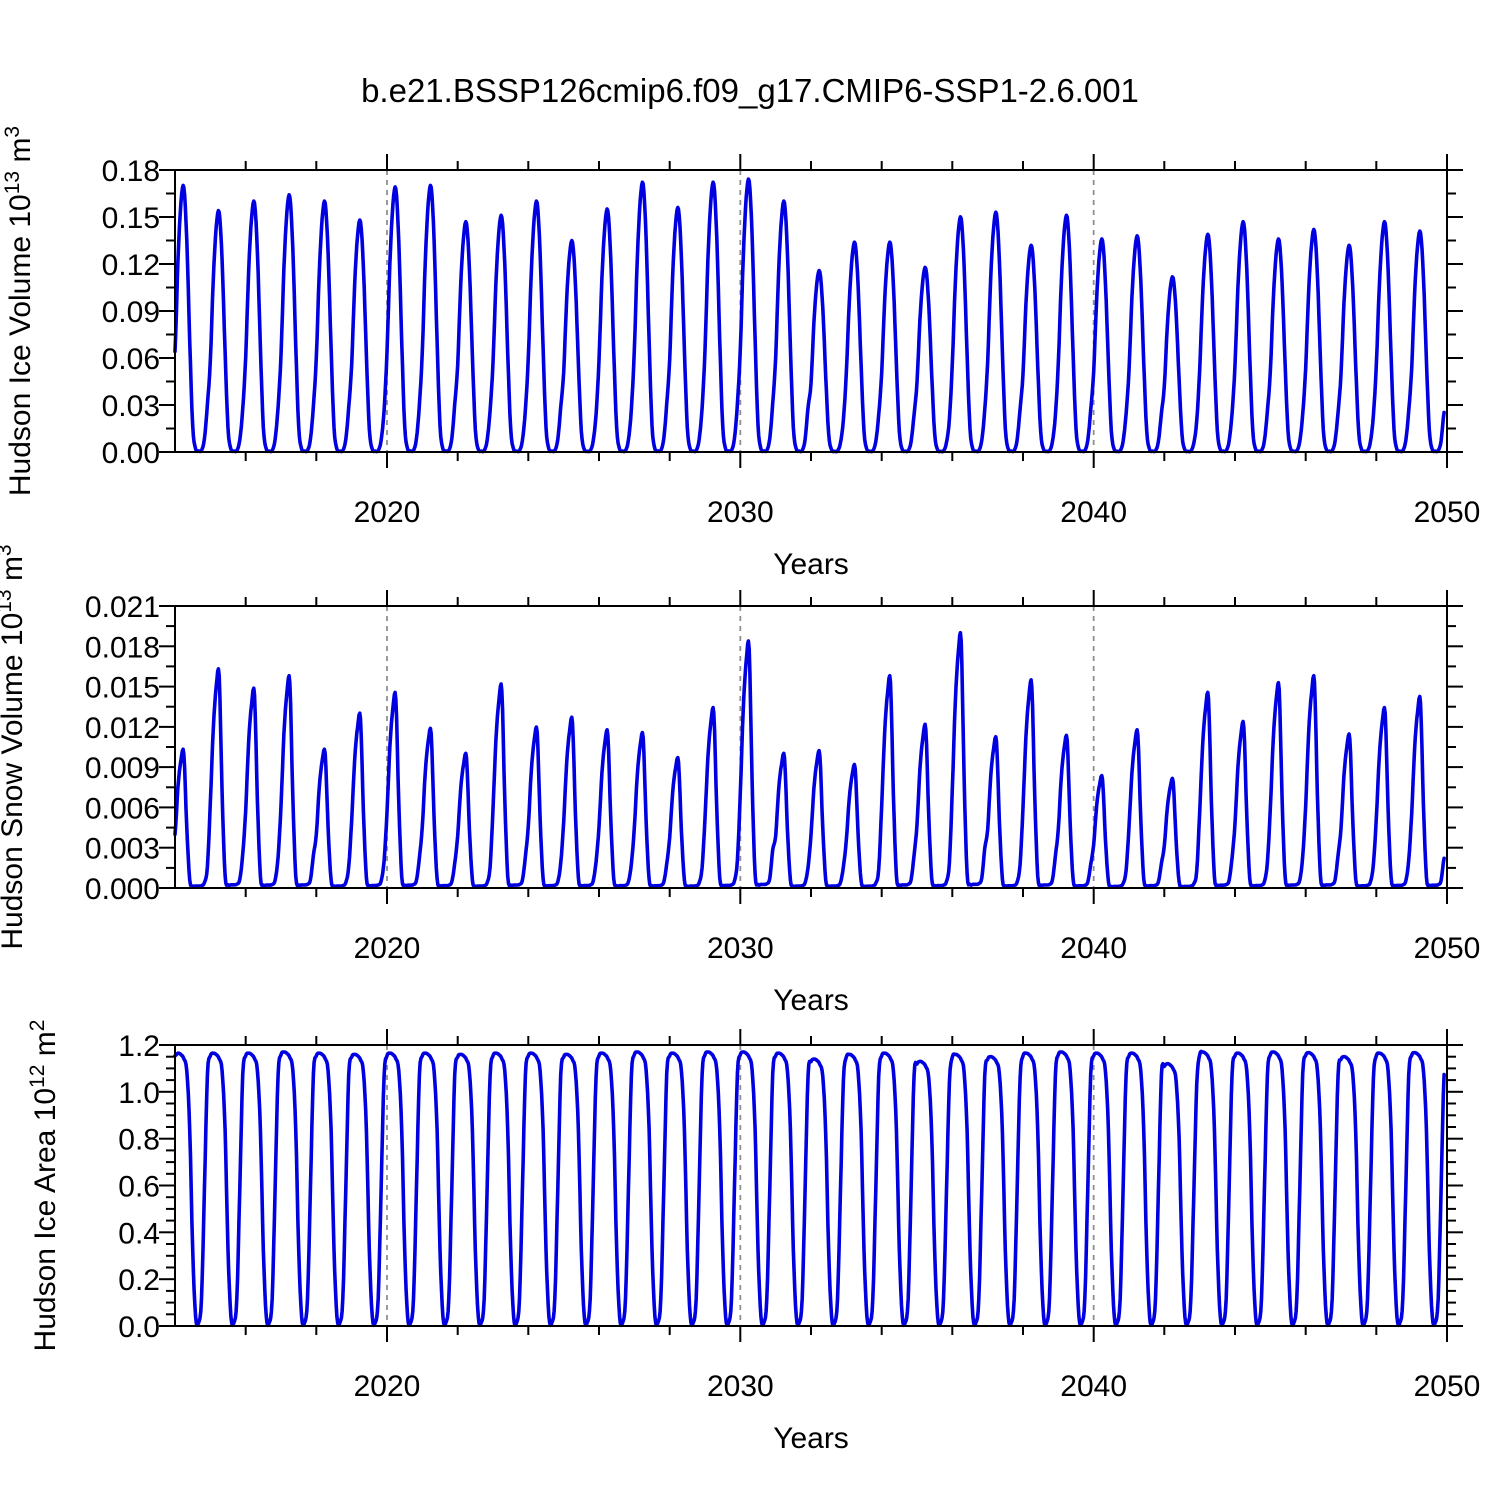 Image resolution: width=1500 pixels, height=1500 pixels. Describe the element at coordinates (122, 647) in the screenshot. I see `y-tick-label: 0.018` at that location.